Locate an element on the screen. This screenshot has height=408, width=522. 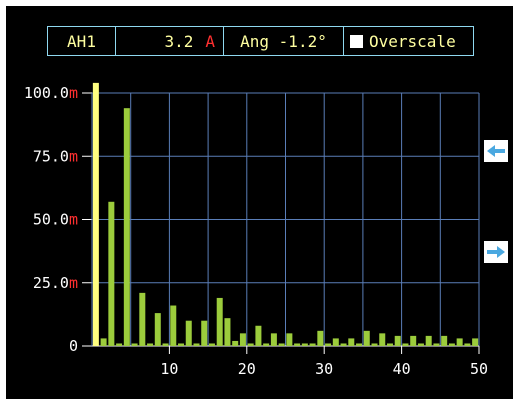
x-tick-label: 50 is located at coordinates (479, 369).